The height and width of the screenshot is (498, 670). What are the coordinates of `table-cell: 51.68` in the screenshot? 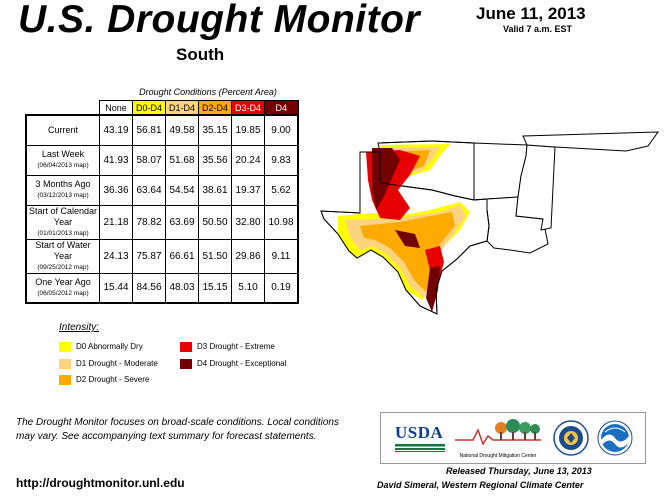 It's located at (182, 160).